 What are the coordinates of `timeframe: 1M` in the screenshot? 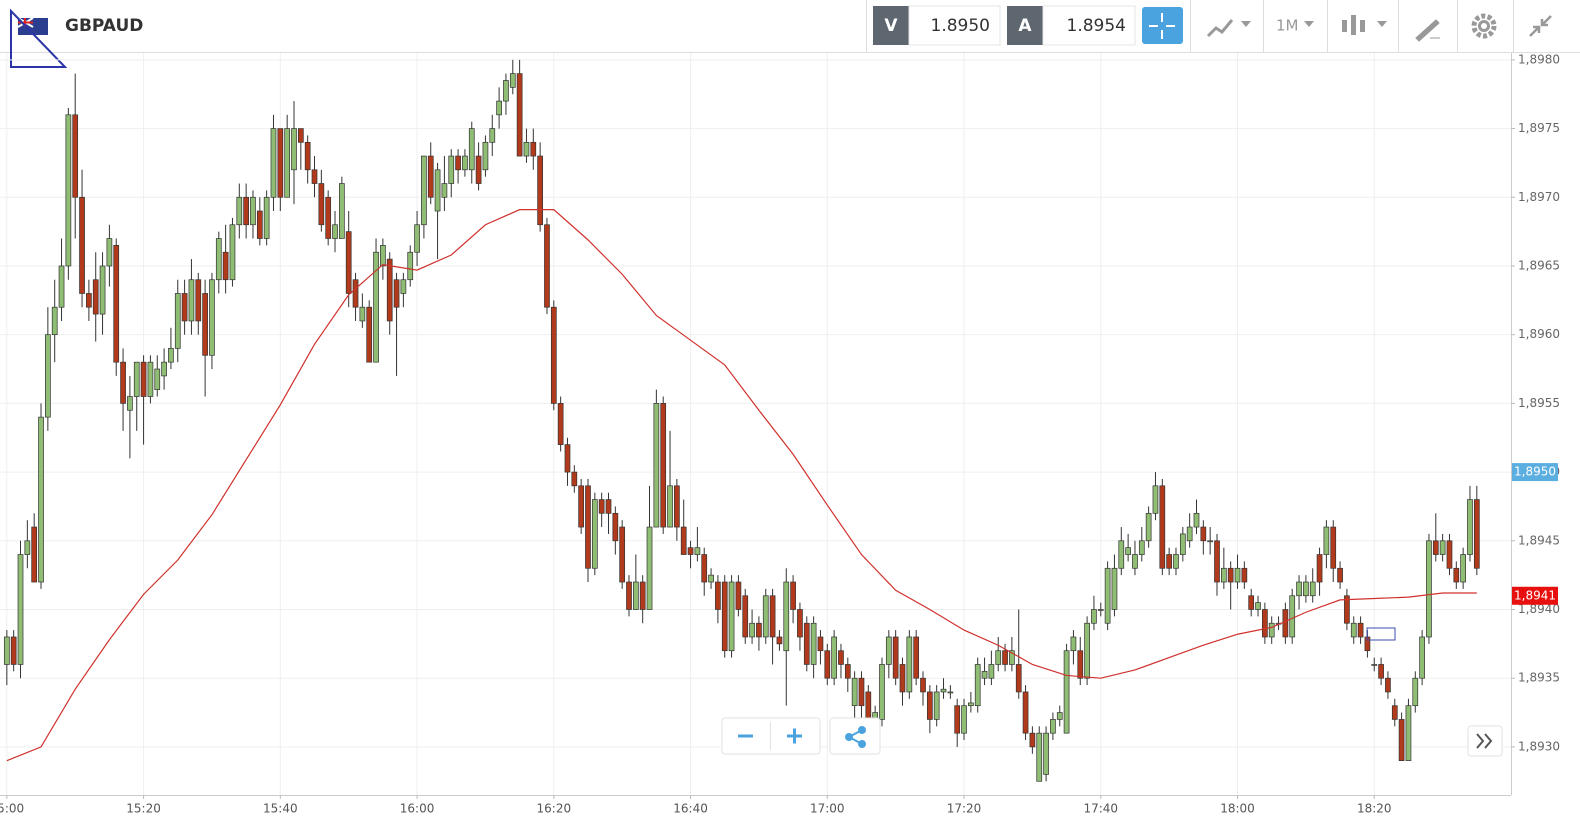 It's located at (1287, 26).